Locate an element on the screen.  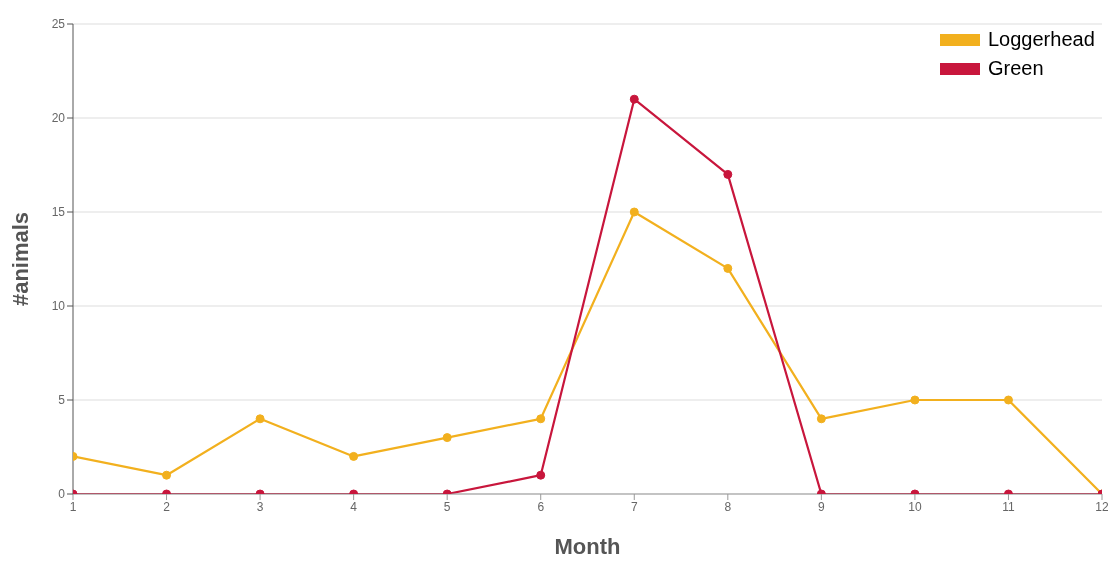
x-tick-label: 10 is located at coordinates (915, 506).